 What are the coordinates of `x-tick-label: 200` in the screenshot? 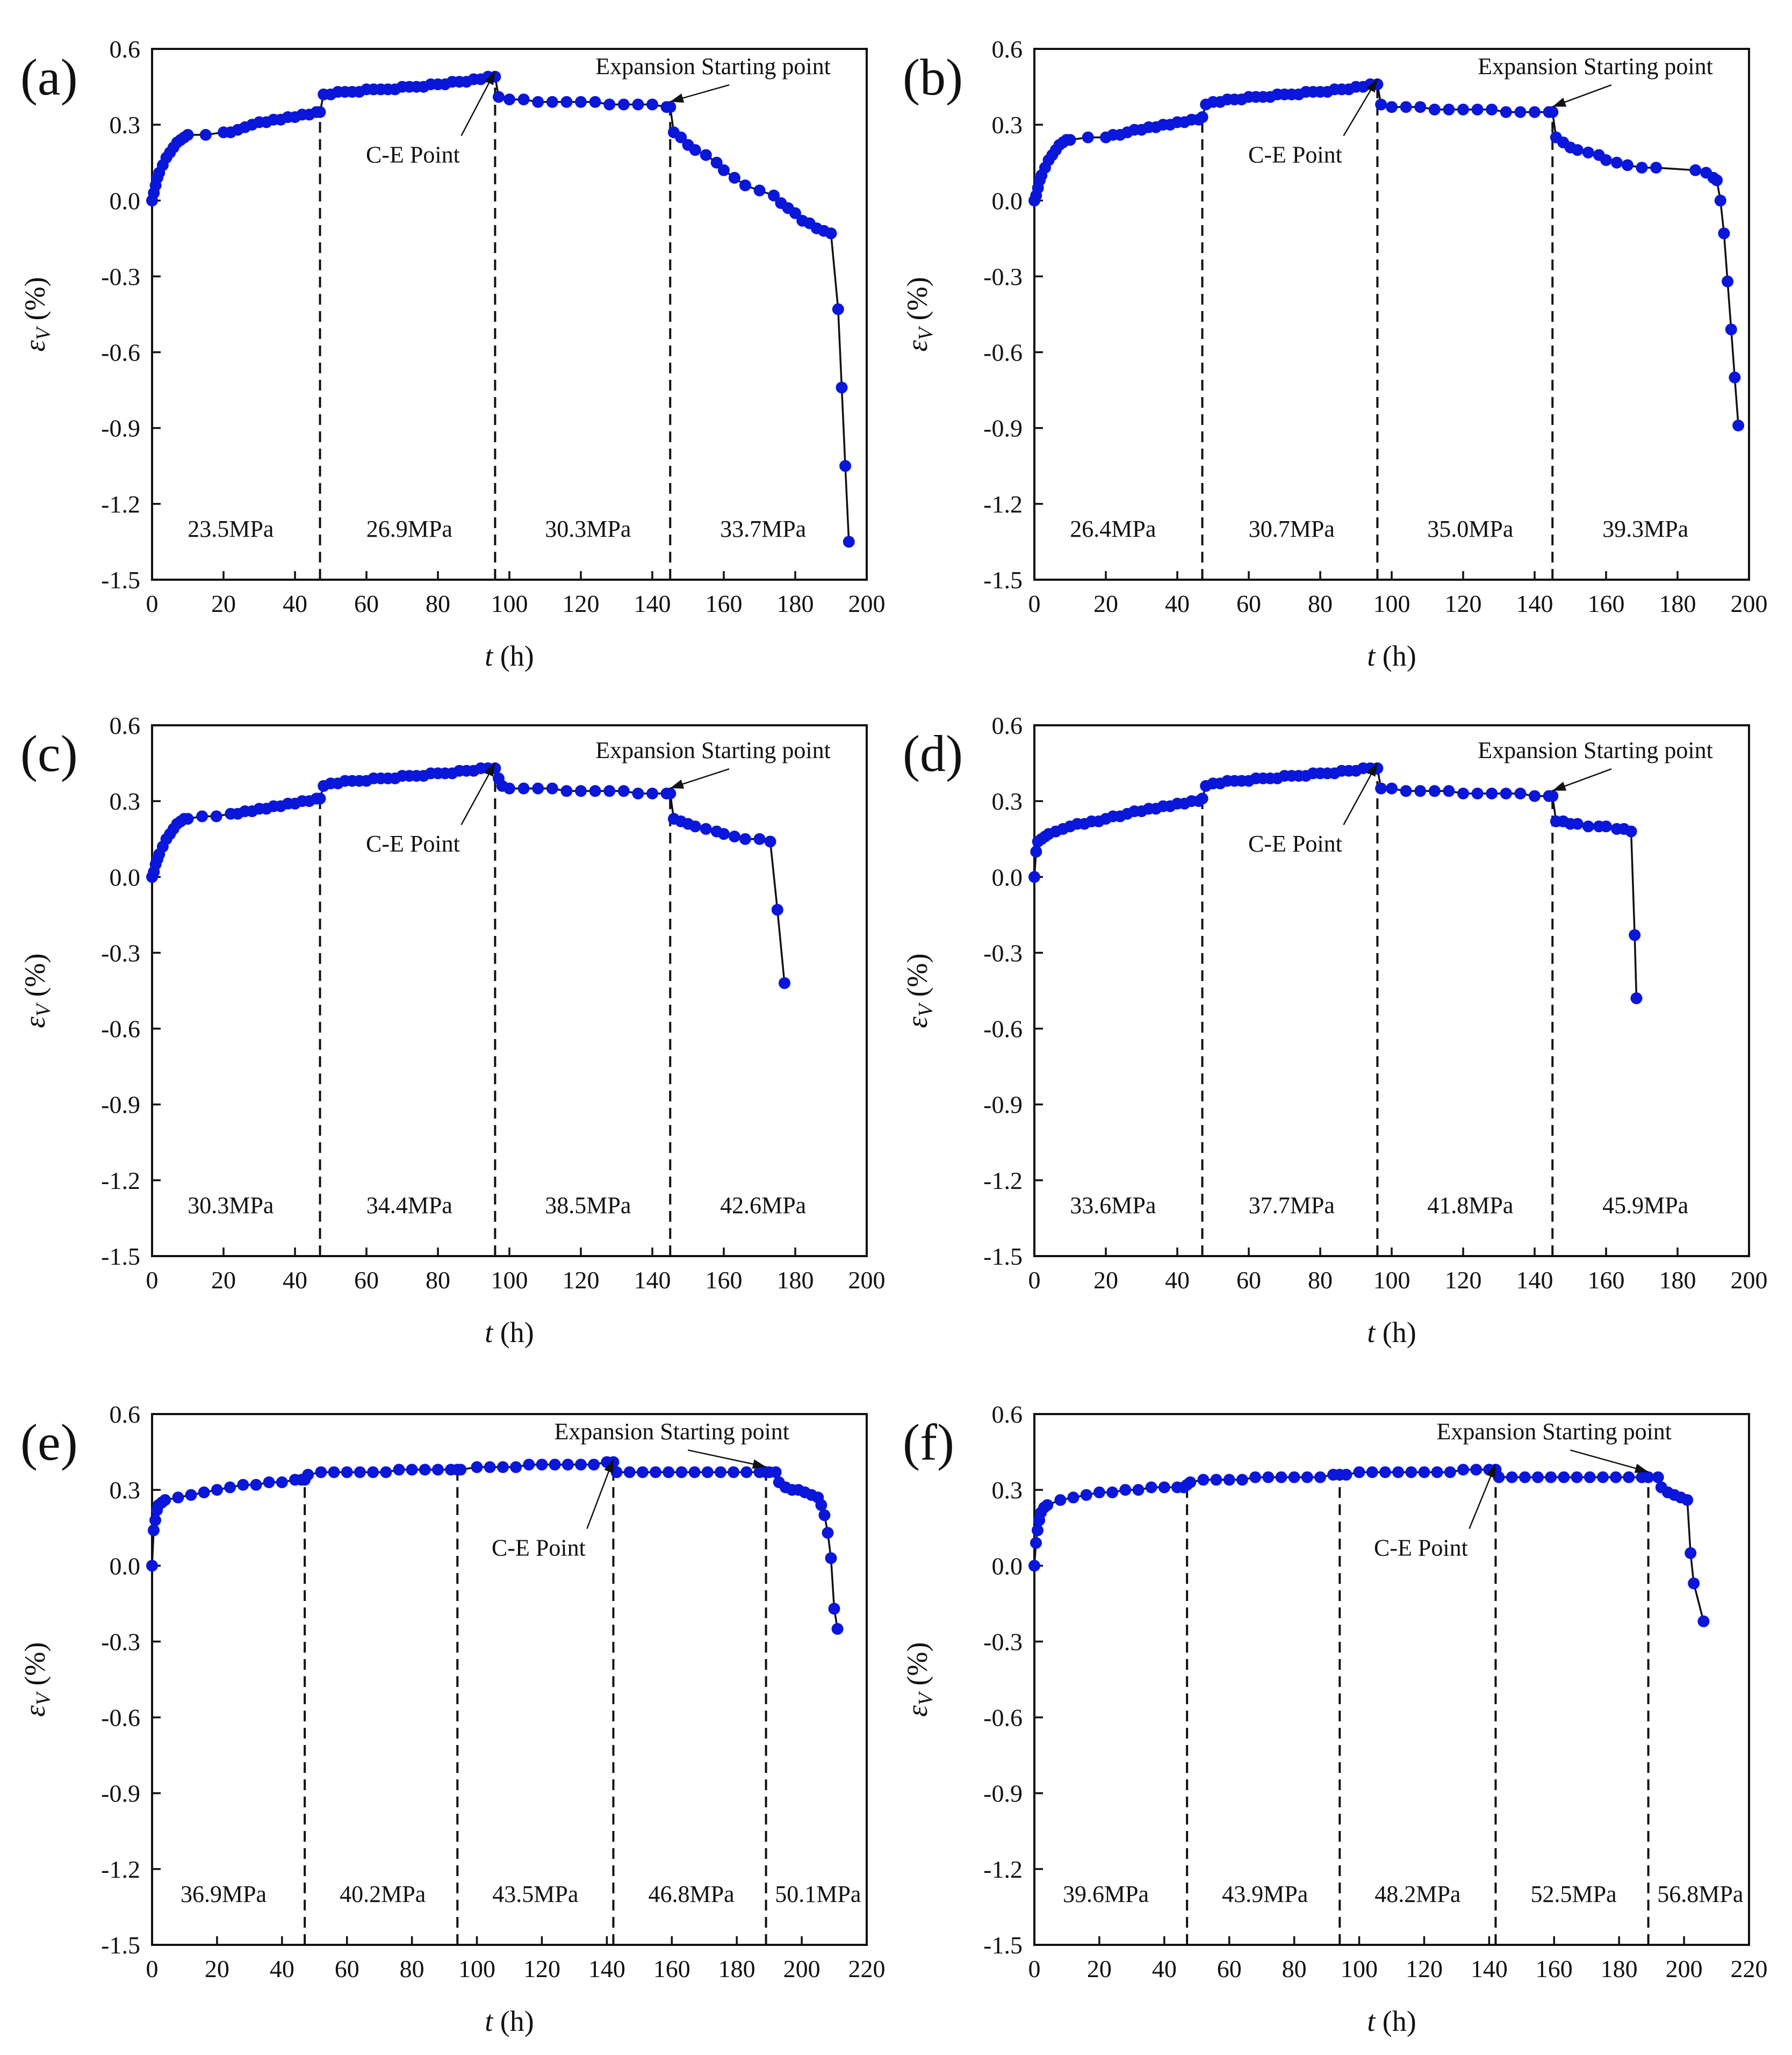 It's located at (867, 603).